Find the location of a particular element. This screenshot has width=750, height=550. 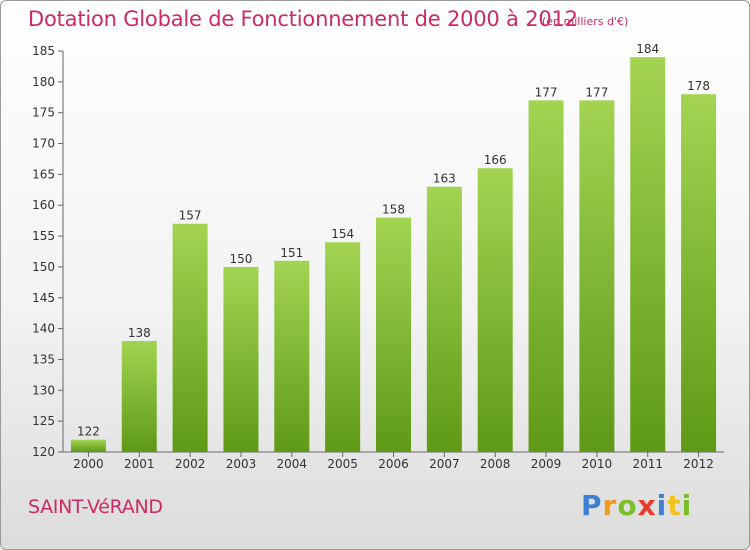

y-tick-label: 140 is located at coordinates (43, 329).